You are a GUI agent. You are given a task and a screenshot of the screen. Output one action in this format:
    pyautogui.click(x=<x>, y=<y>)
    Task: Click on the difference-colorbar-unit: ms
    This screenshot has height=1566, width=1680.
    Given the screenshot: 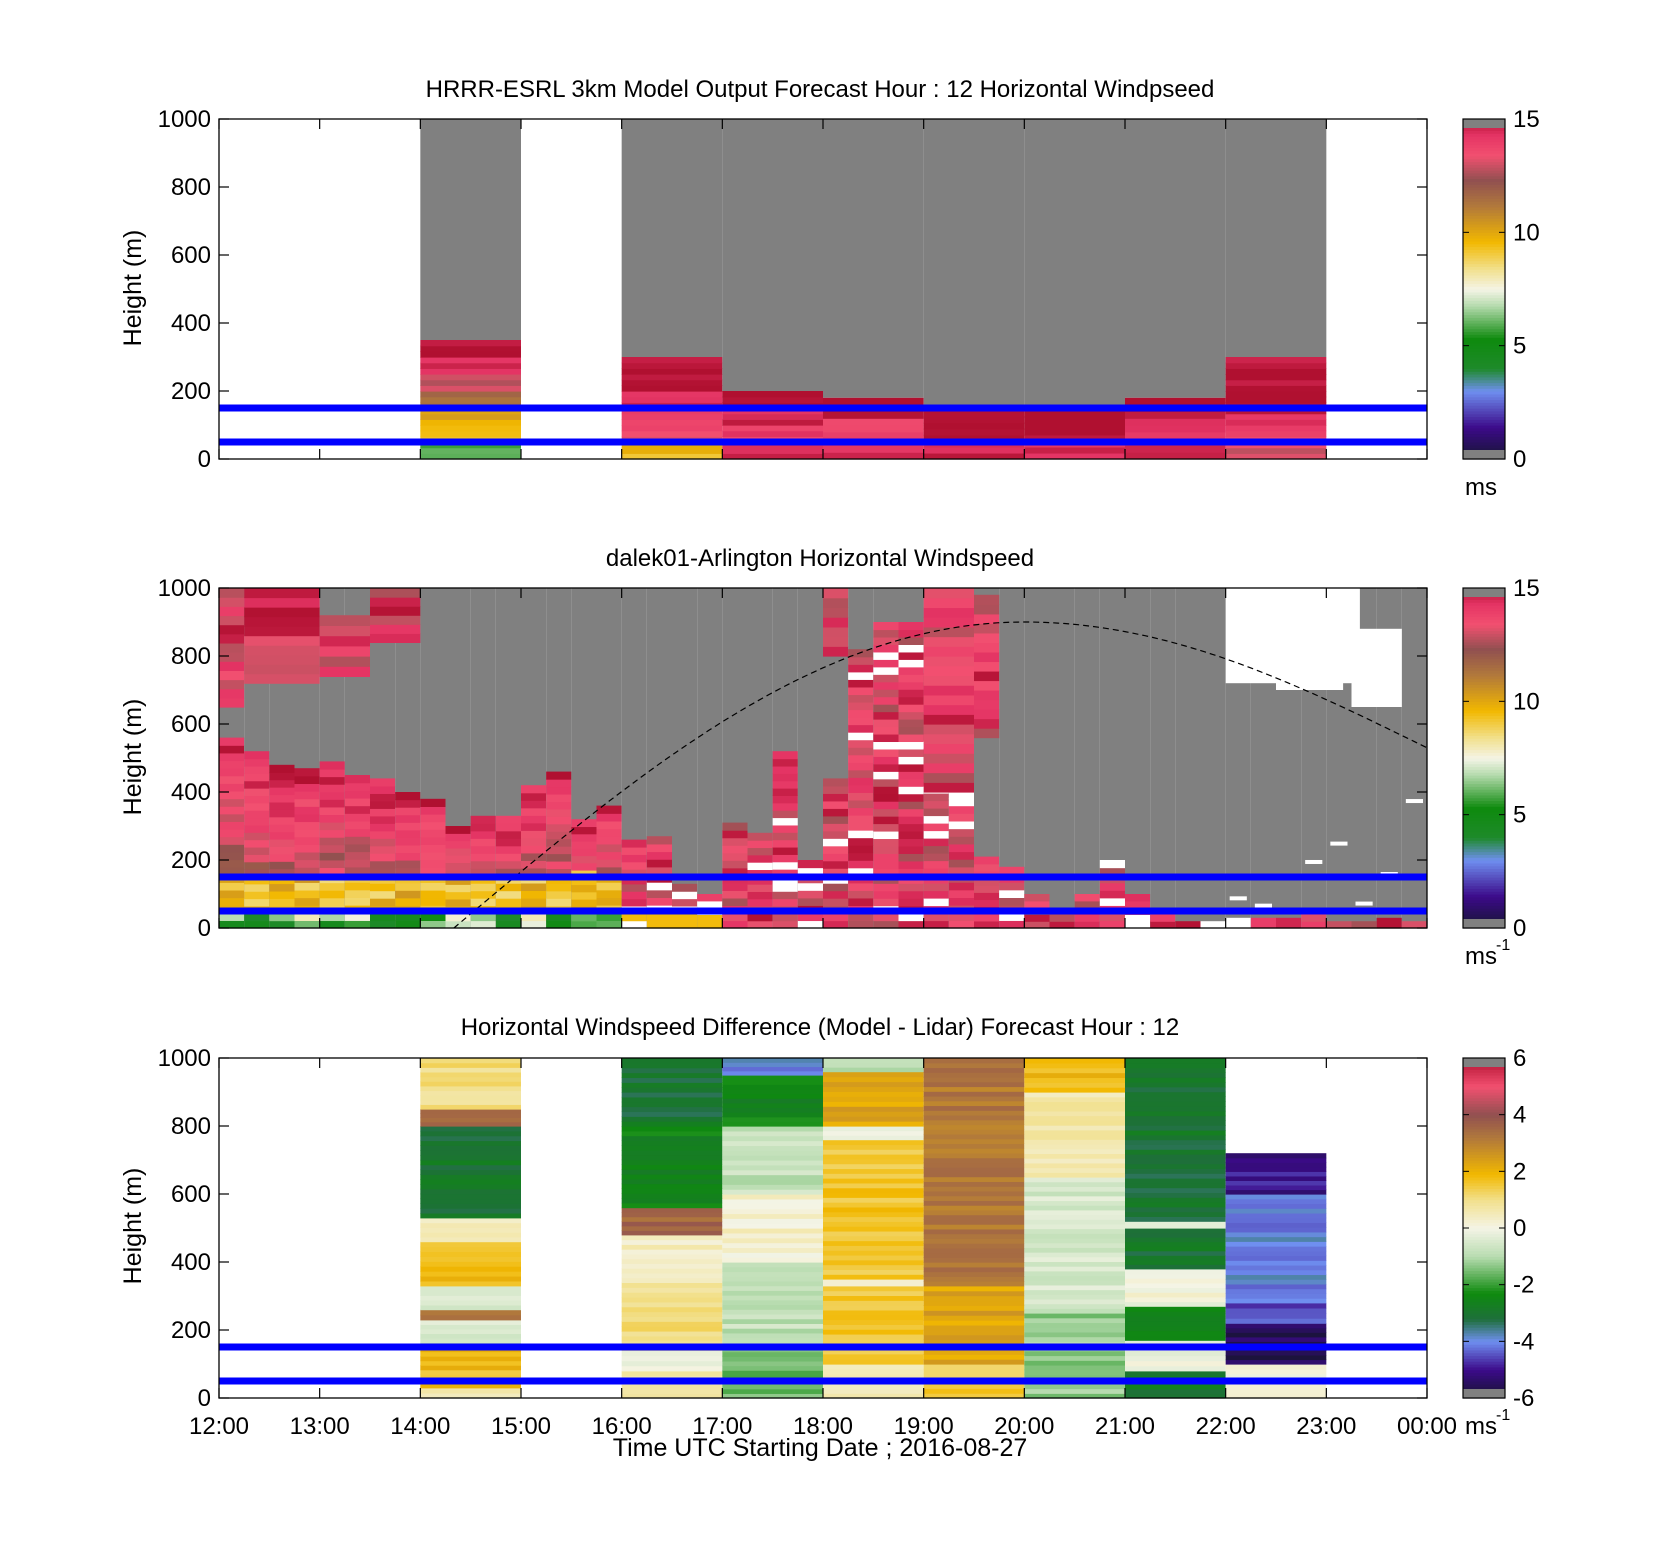 What is the action you would take?
    pyautogui.click(x=1481, y=1426)
    